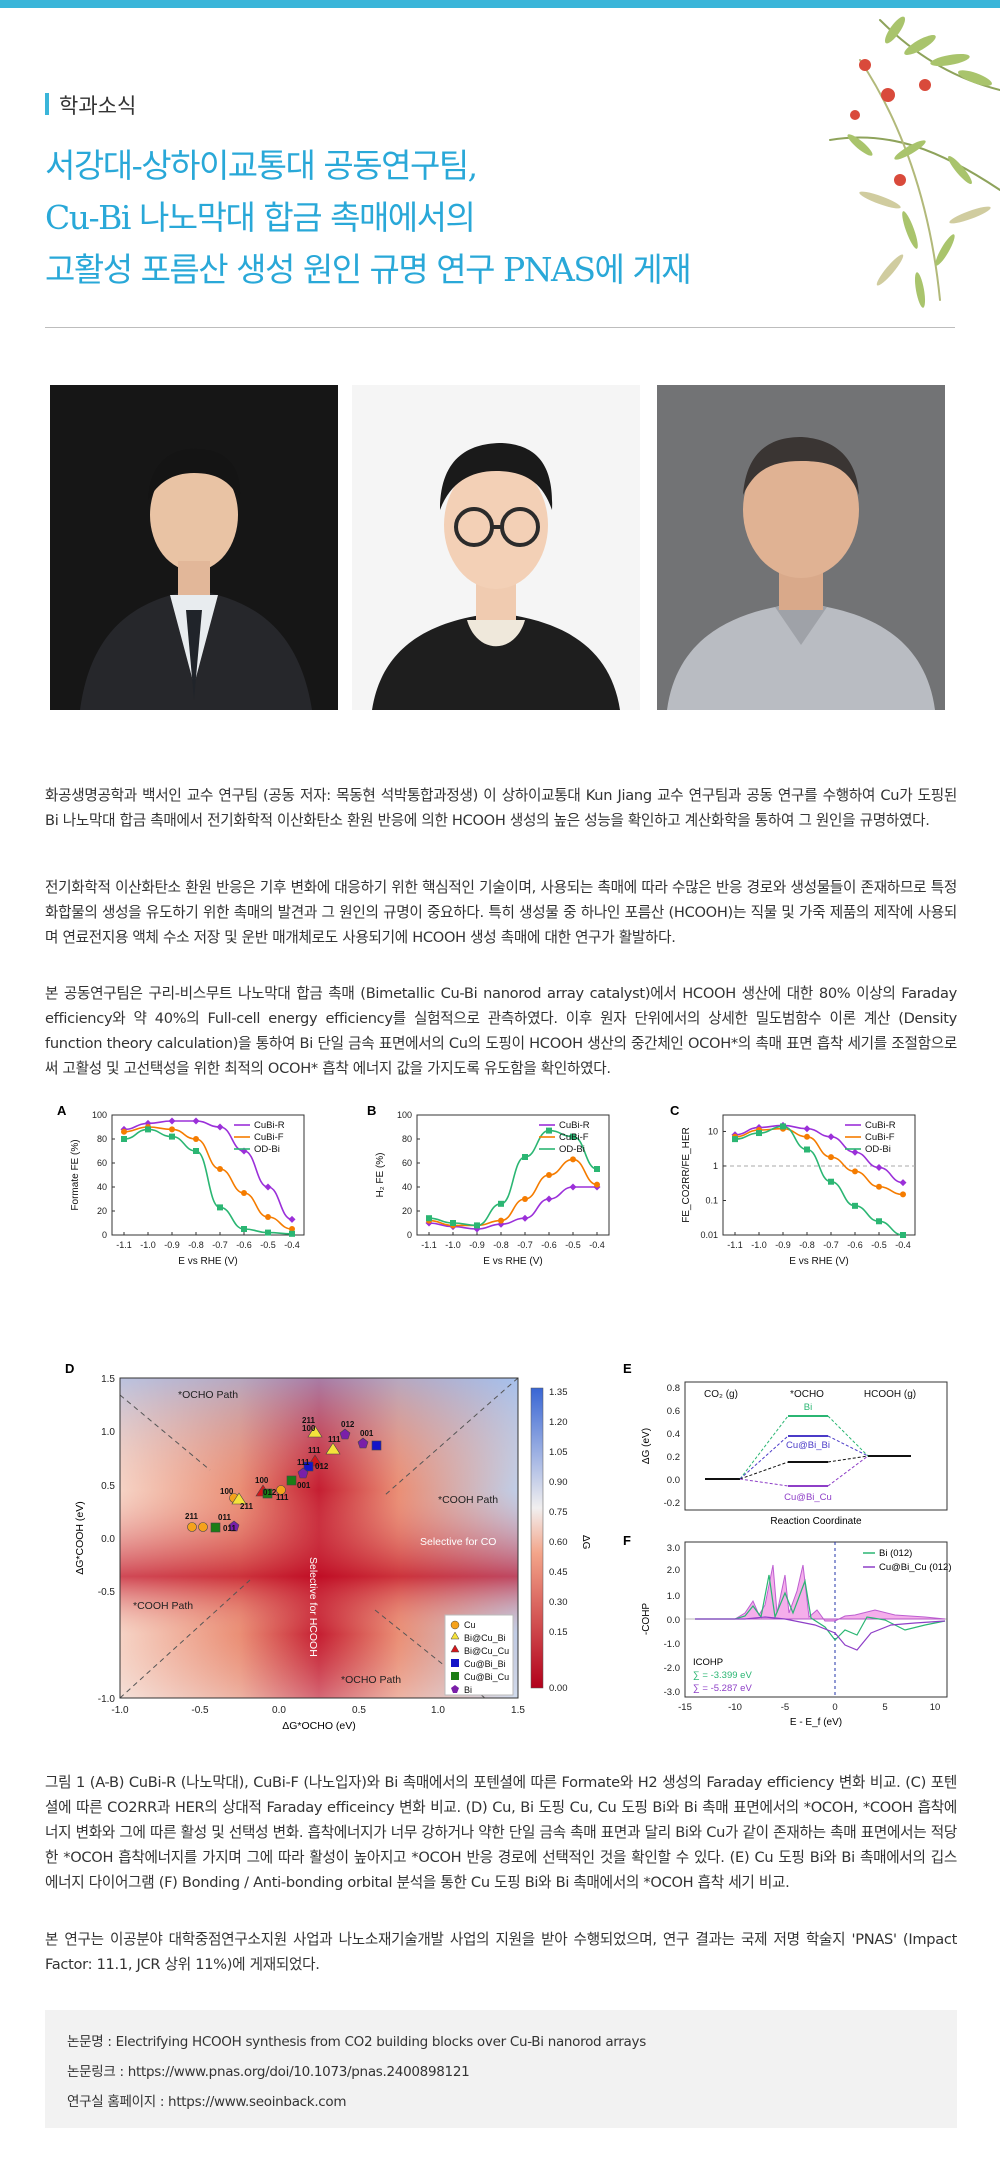 This screenshot has height=2181, width=1000. What do you see at coordinates (558, 1422) in the screenshot?
I see `cbar-tick-2: 1.20` at bounding box center [558, 1422].